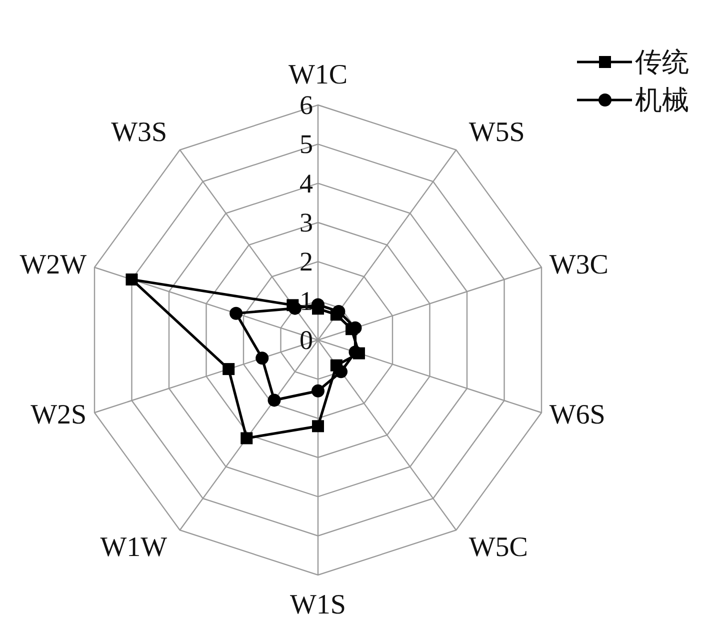 This screenshot has height=625, width=711. What do you see at coordinates (318, 75) in the screenshot?
I see `category-label: W1C` at bounding box center [318, 75].